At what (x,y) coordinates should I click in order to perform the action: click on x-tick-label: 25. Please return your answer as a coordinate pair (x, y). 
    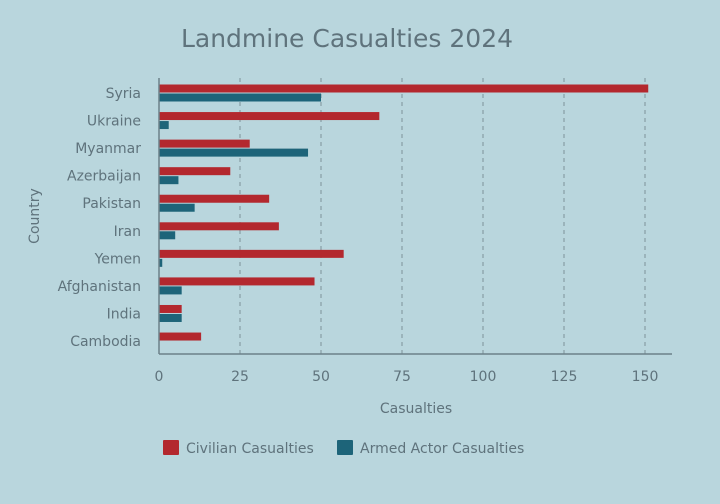
    Looking at the image, I should click on (240, 377).